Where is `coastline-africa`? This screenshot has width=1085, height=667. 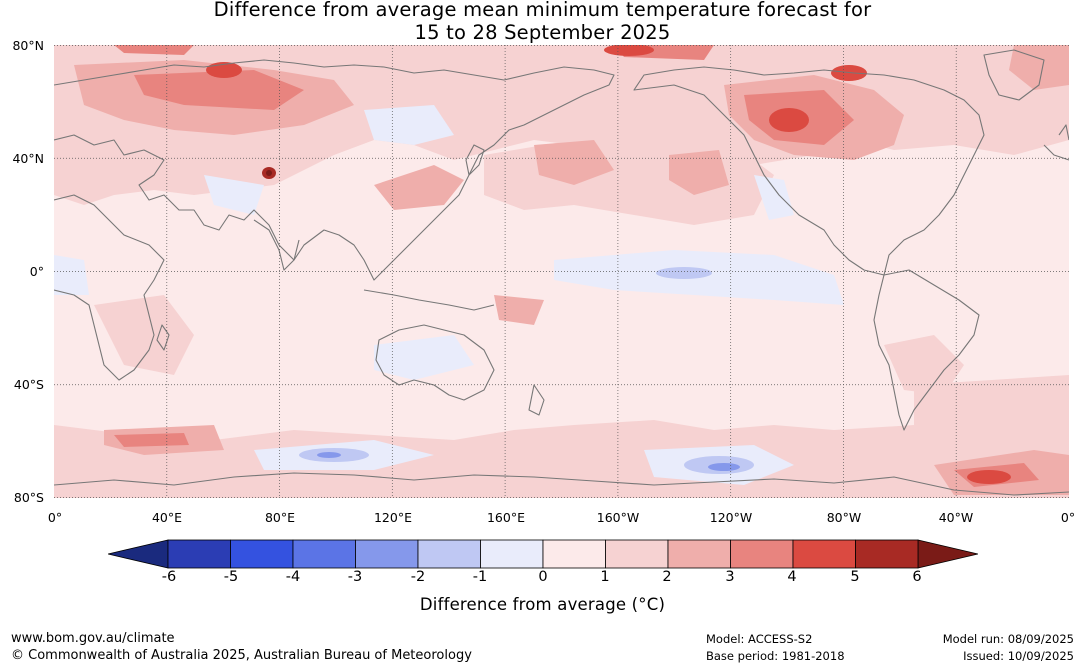
coastline-africa is located at coordinates (109, 287).